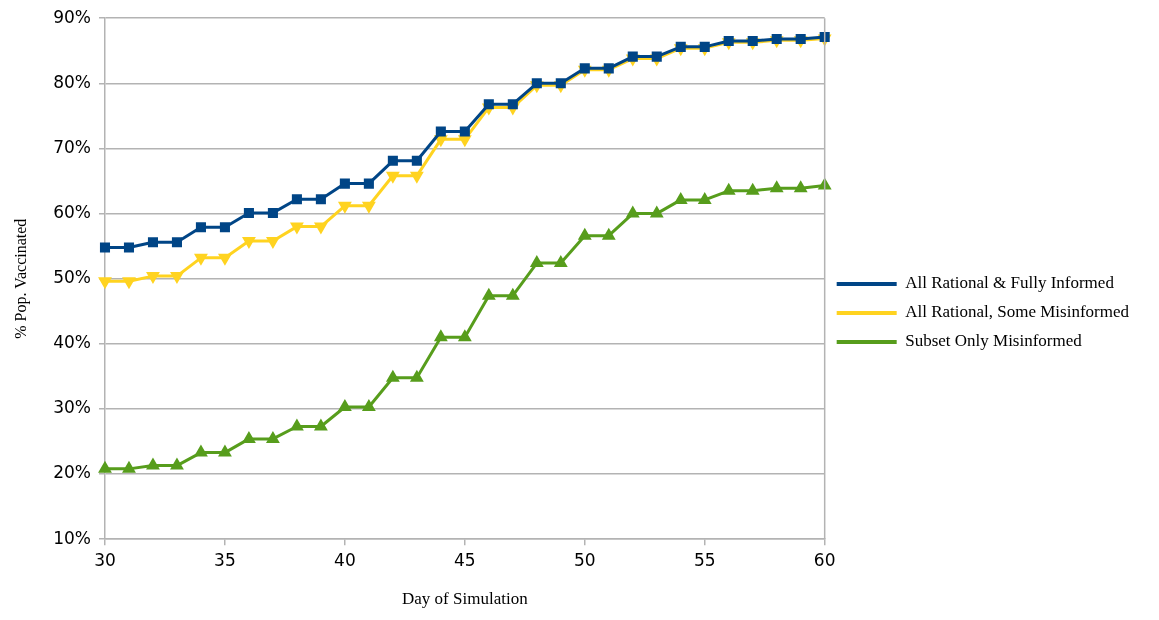  What do you see at coordinates (345, 559) in the screenshot?
I see `x-tick-label: 40` at bounding box center [345, 559].